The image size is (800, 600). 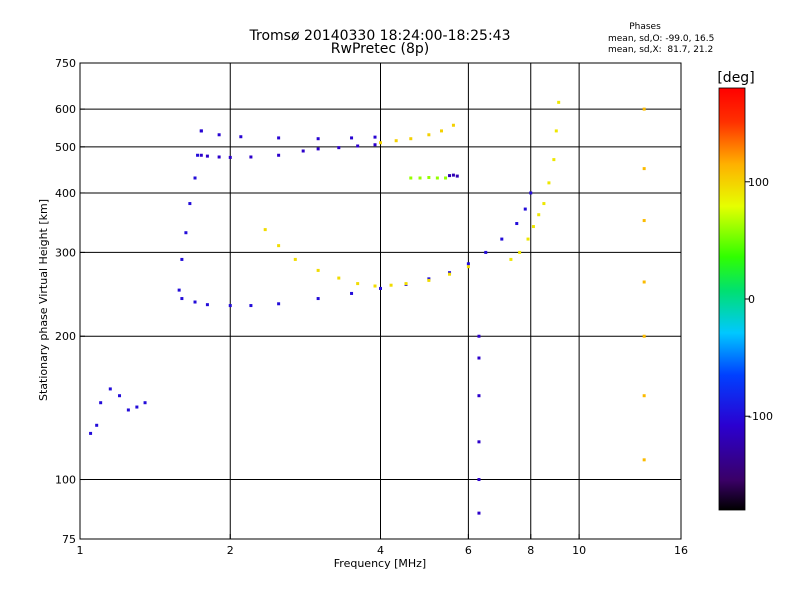 What do you see at coordinates (751, 299) in the screenshot?
I see `colorbar-tick-label: 0` at bounding box center [751, 299].